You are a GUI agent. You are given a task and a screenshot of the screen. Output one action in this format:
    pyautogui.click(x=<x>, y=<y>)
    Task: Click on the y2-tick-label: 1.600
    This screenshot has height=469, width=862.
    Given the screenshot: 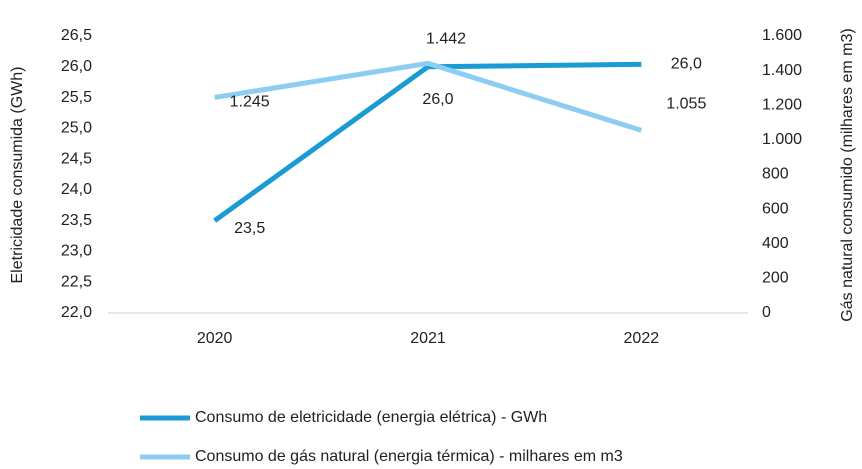 What is the action you would take?
    pyautogui.click(x=782, y=35)
    